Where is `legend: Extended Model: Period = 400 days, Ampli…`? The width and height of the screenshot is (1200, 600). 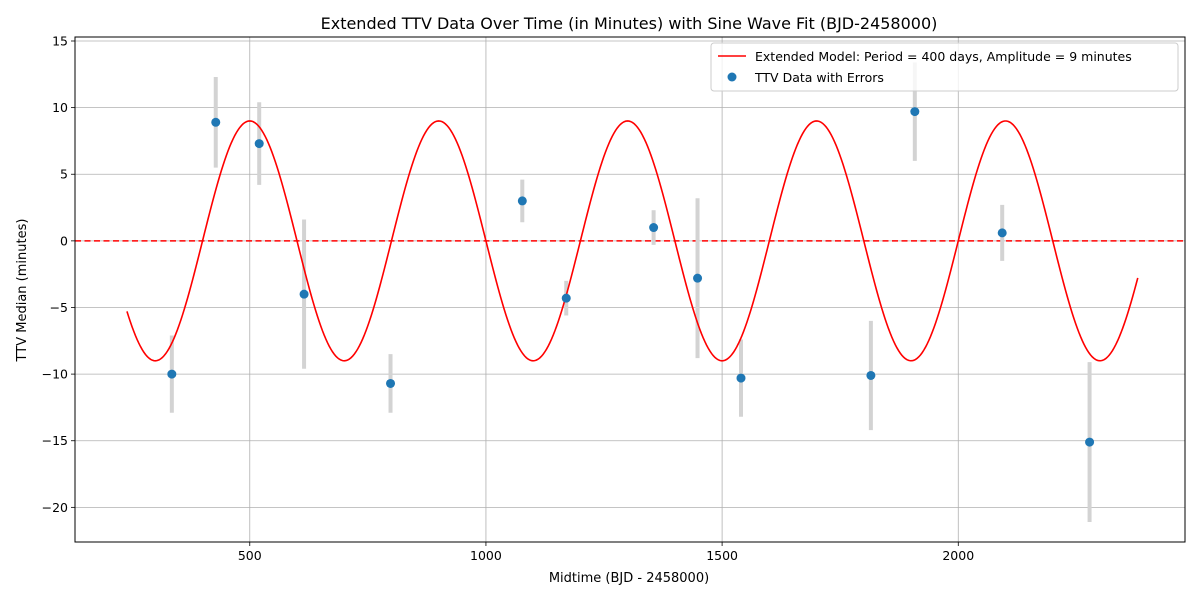
legend: Extended Model: Period = 400 days, Ampli… is located at coordinates (944, 67).